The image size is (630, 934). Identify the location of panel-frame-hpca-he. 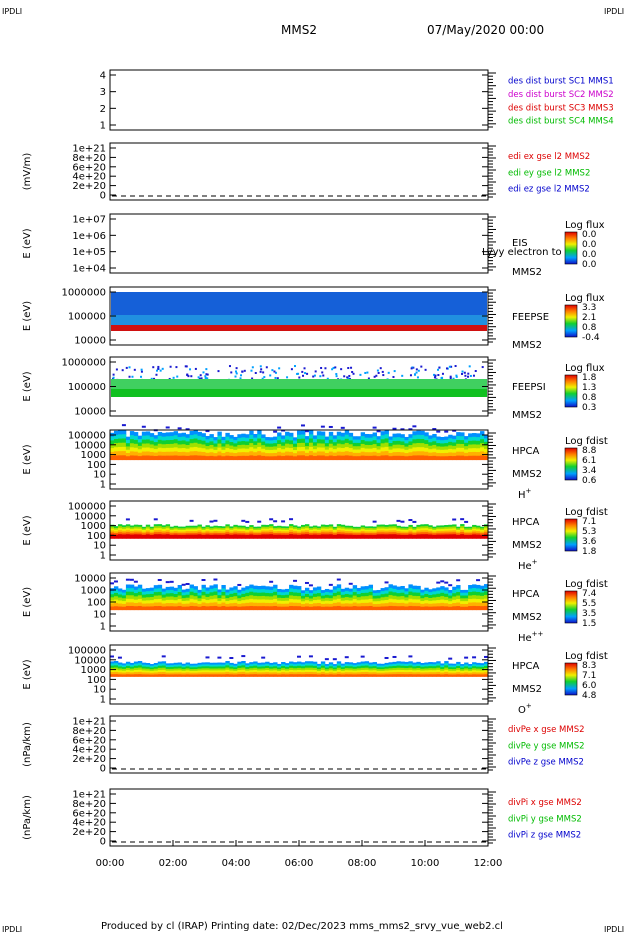
(299, 530).